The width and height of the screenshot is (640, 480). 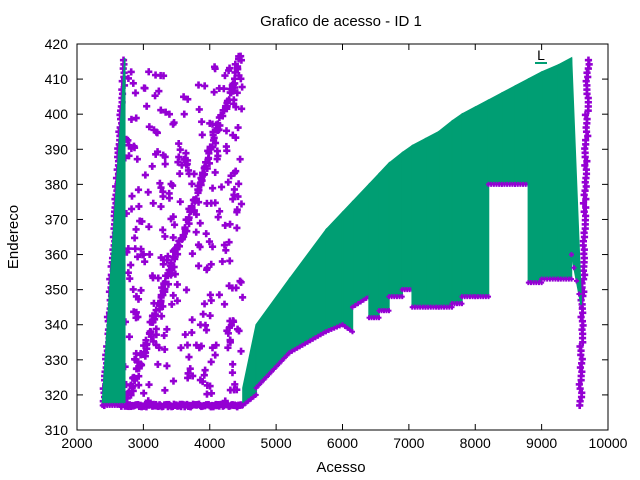 I want to click on x-tick-label: 5000, so click(x=276, y=443).